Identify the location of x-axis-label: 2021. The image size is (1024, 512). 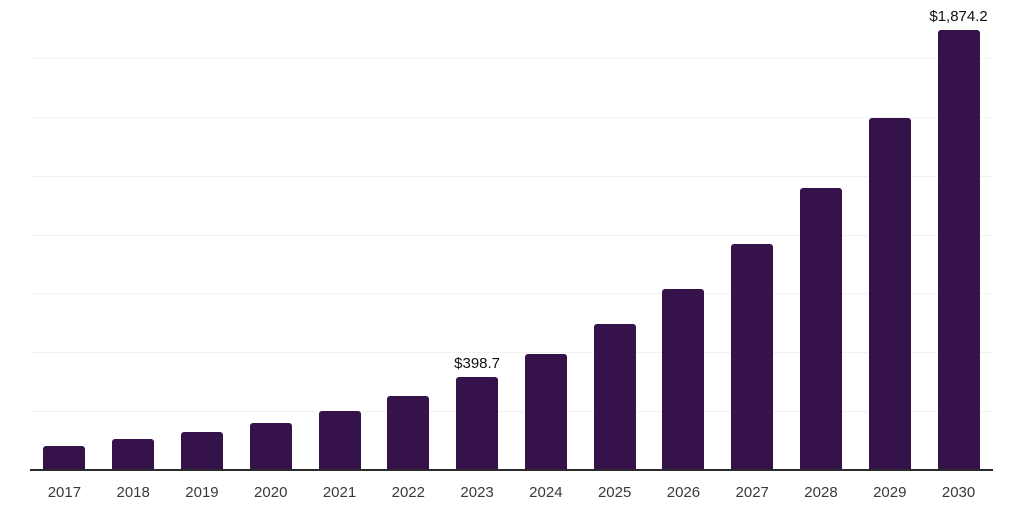
(339, 492).